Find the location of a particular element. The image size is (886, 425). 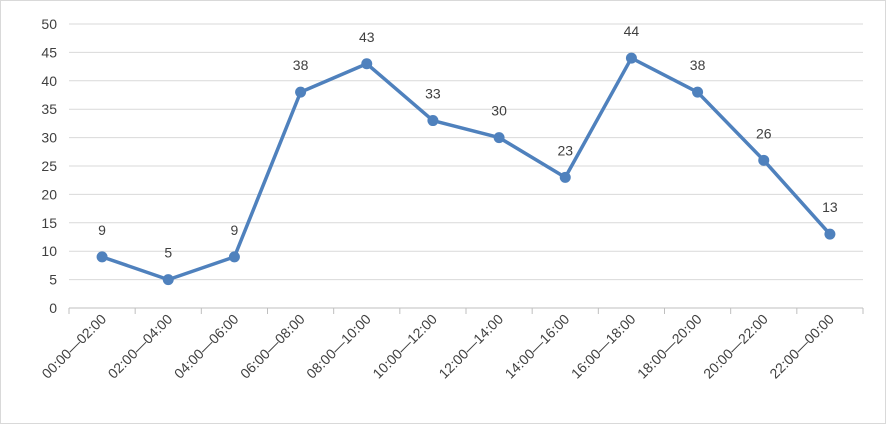

data-label: 23 is located at coordinates (565, 150).